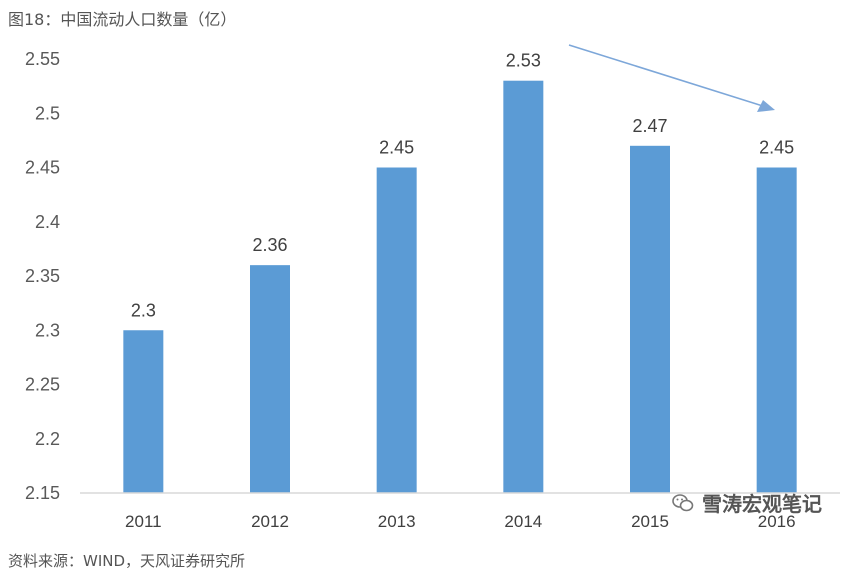 The image size is (841, 573). What do you see at coordinates (47, 113) in the screenshot?
I see `y-tick-label: 2.5` at bounding box center [47, 113].